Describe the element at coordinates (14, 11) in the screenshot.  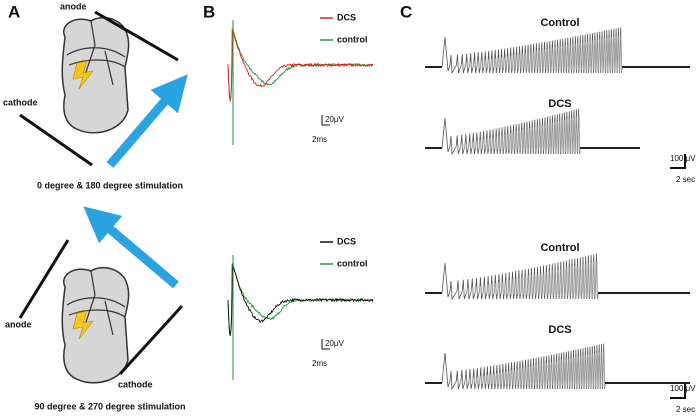
I see `panel-label: A` at that location.